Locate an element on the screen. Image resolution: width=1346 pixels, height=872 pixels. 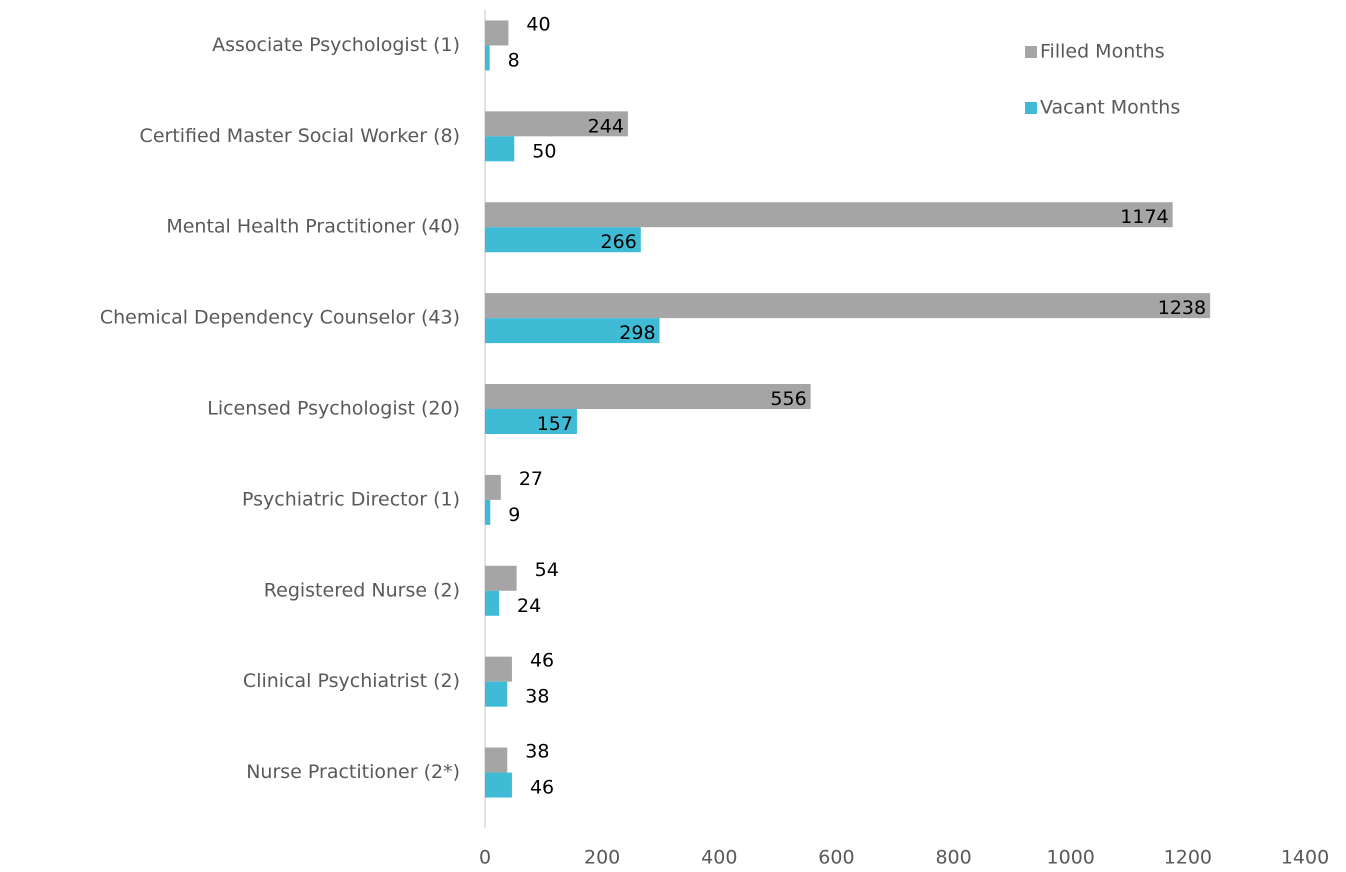
data-label: 1174 is located at coordinates (1144, 217).